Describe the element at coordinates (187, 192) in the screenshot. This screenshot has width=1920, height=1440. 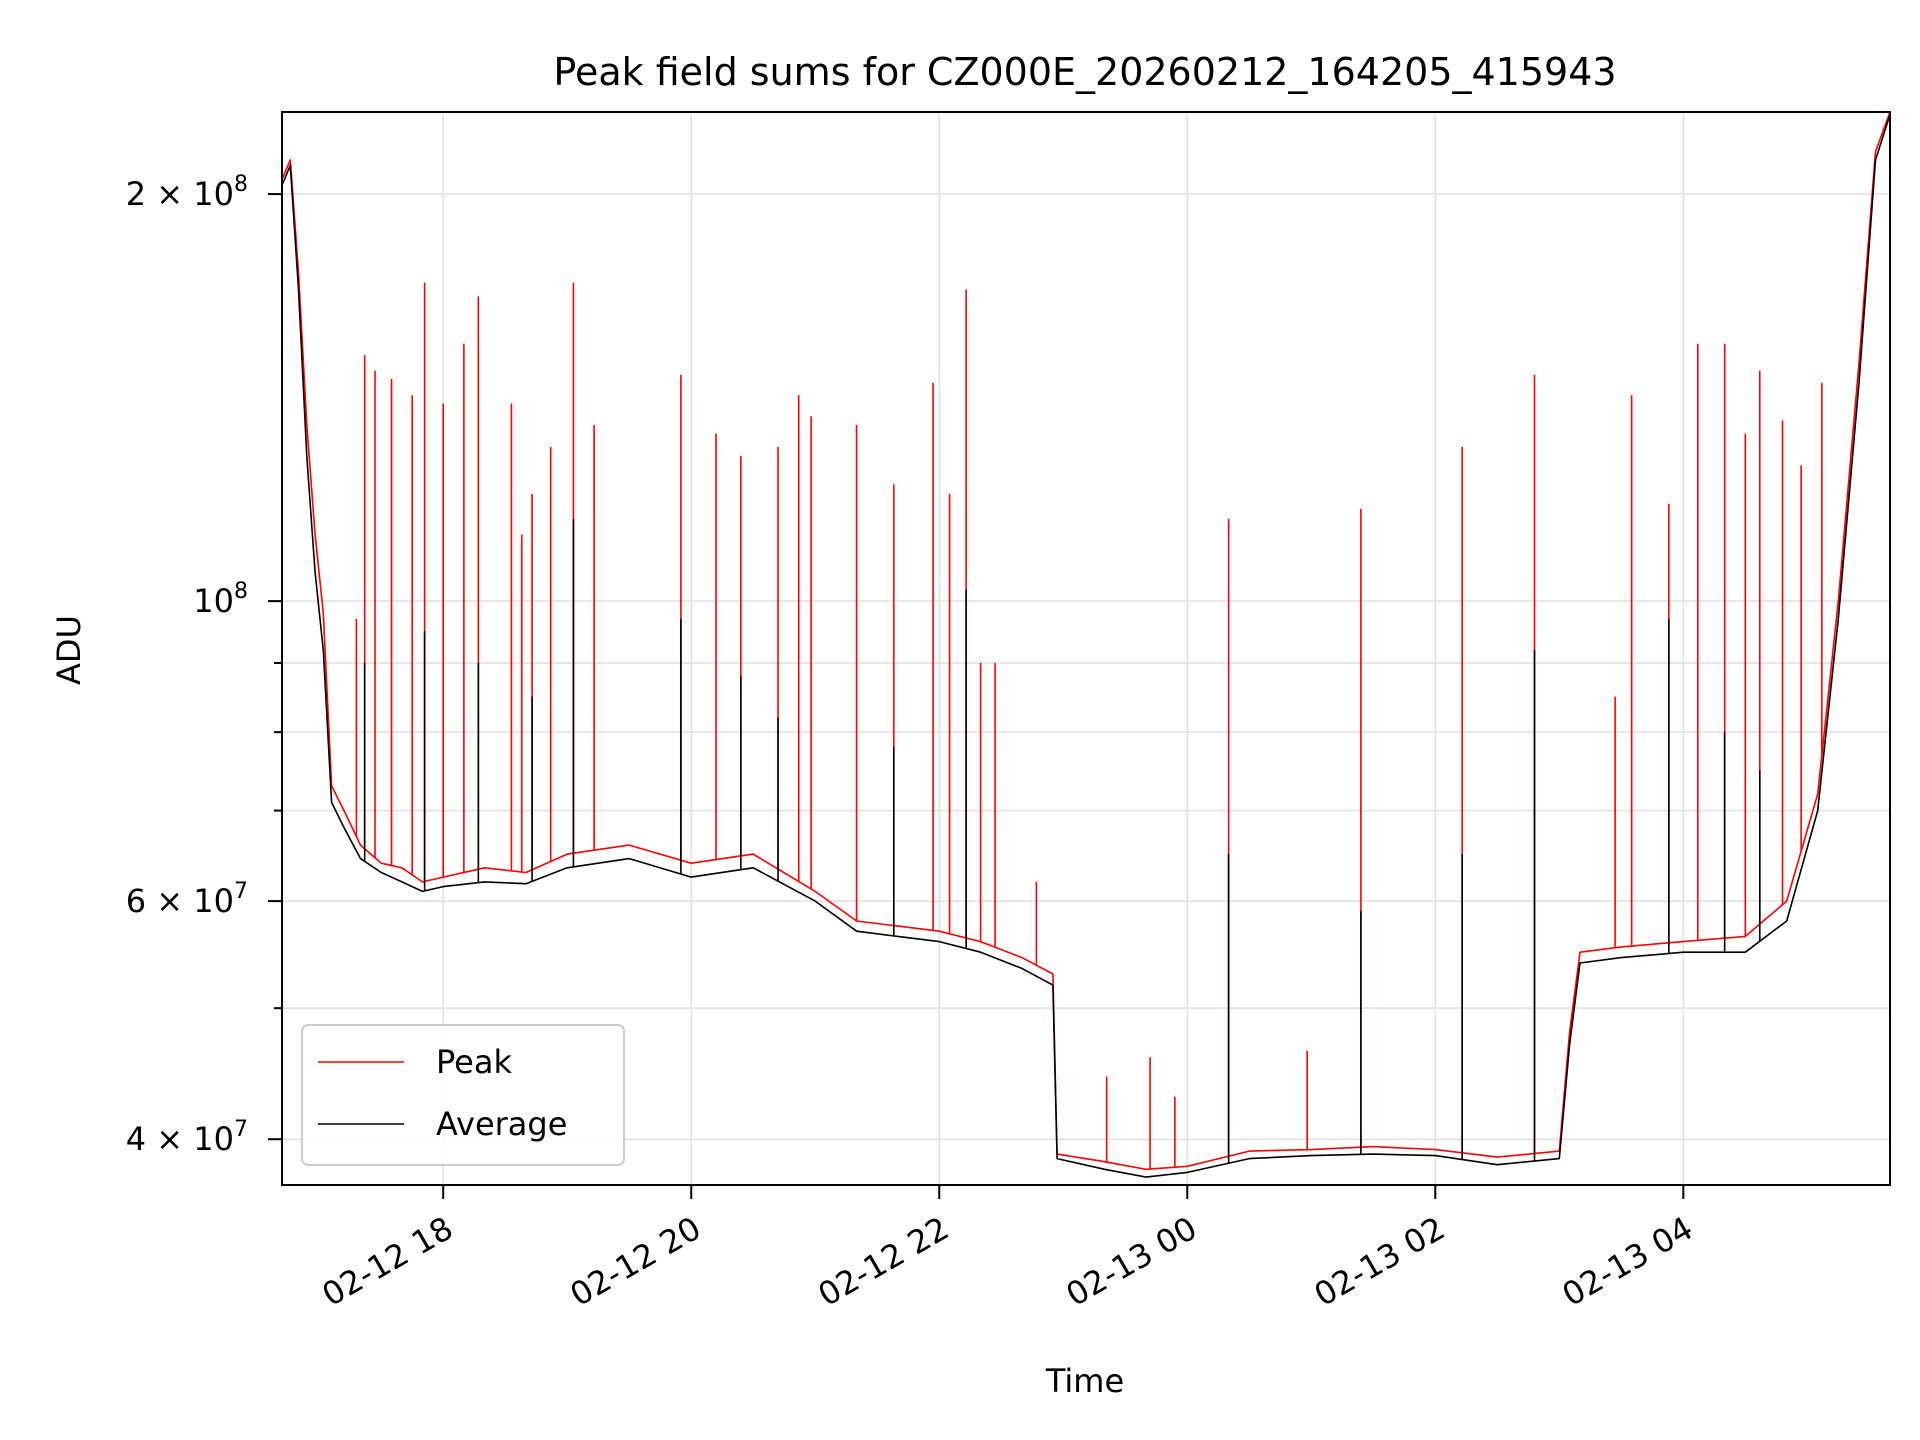
I see `y-tick-label: 2 × 108` at that location.